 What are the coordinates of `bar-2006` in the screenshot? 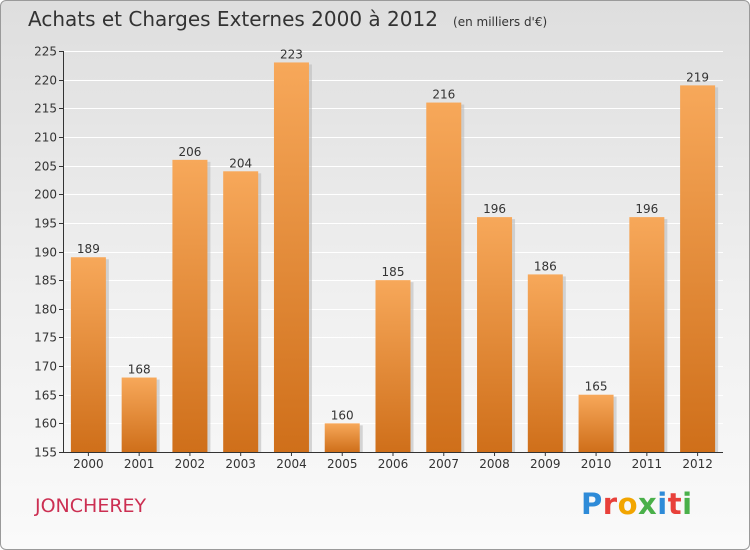 It's located at (393, 366).